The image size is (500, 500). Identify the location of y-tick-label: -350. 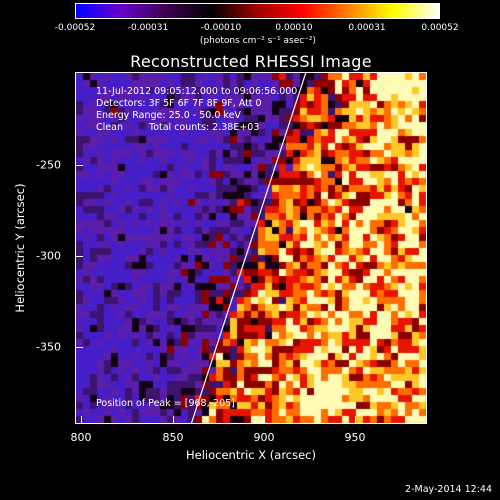
(48, 347).